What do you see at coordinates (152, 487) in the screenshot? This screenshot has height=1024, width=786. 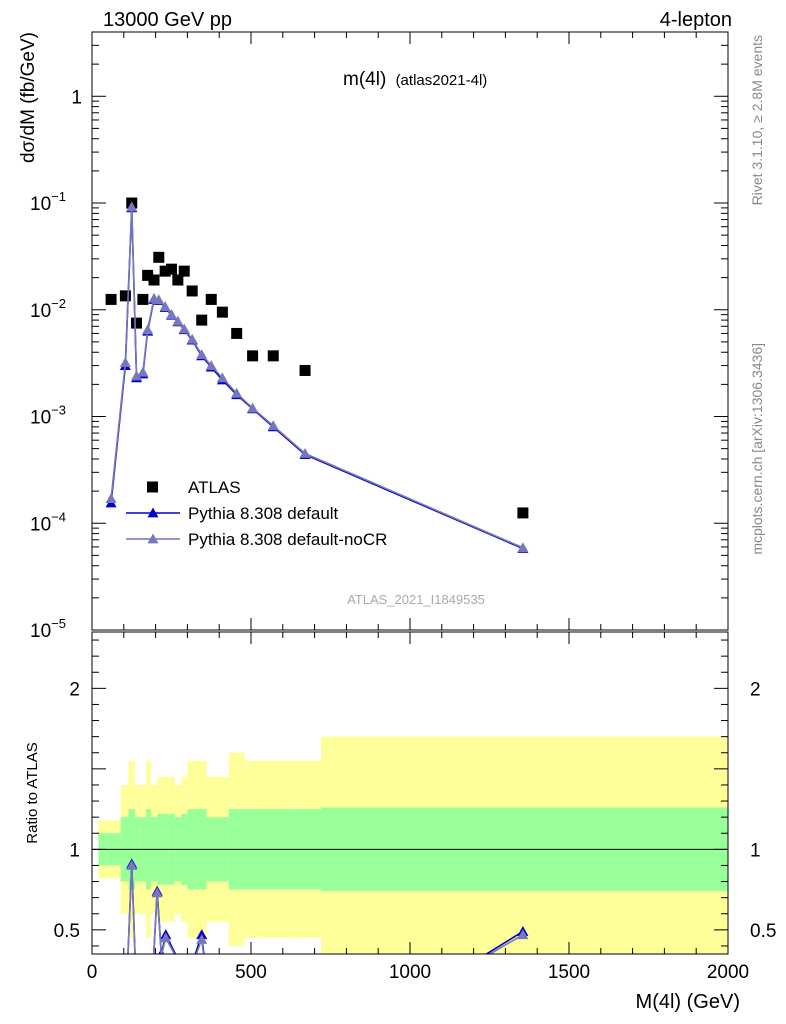 I see `legend-marker-atlas` at bounding box center [152, 487].